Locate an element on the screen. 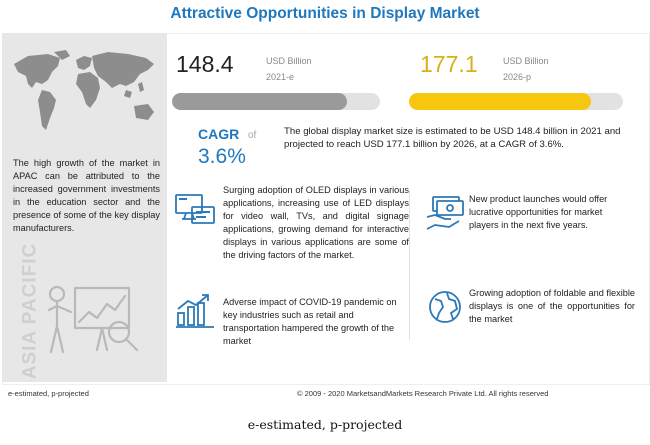 This screenshot has width=650, height=445. caption: e-estimated, p-projected is located at coordinates (325, 424).